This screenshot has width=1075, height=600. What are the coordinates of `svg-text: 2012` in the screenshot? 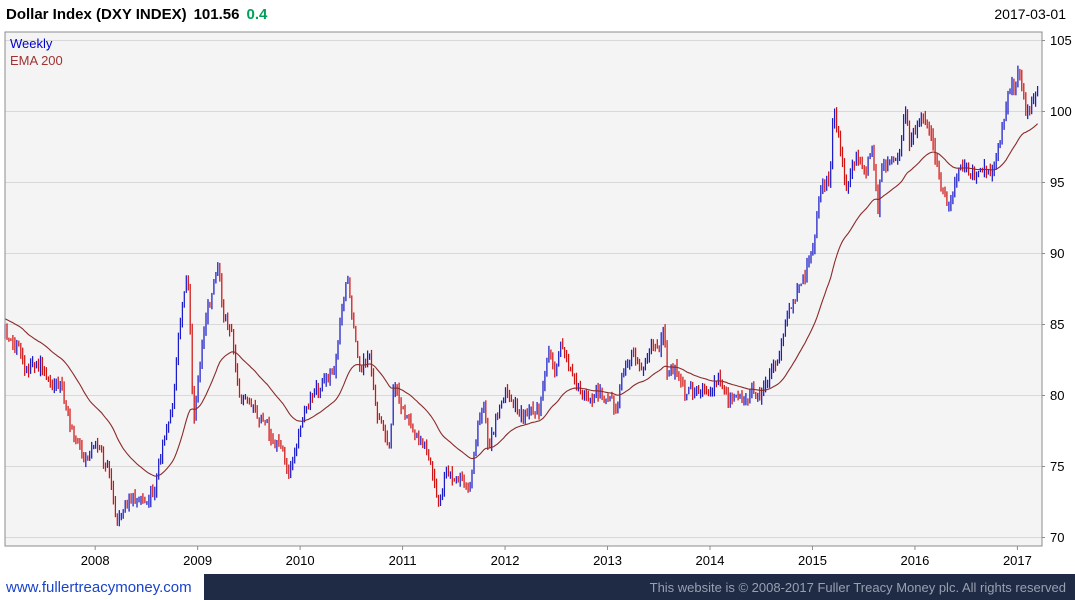 It's located at (505, 560).